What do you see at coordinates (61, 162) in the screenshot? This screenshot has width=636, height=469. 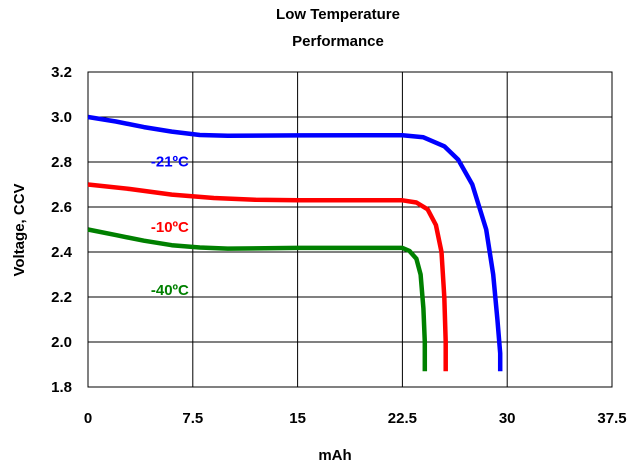 I see `y-tick-label: 2.8` at bounding box center [61, 162].